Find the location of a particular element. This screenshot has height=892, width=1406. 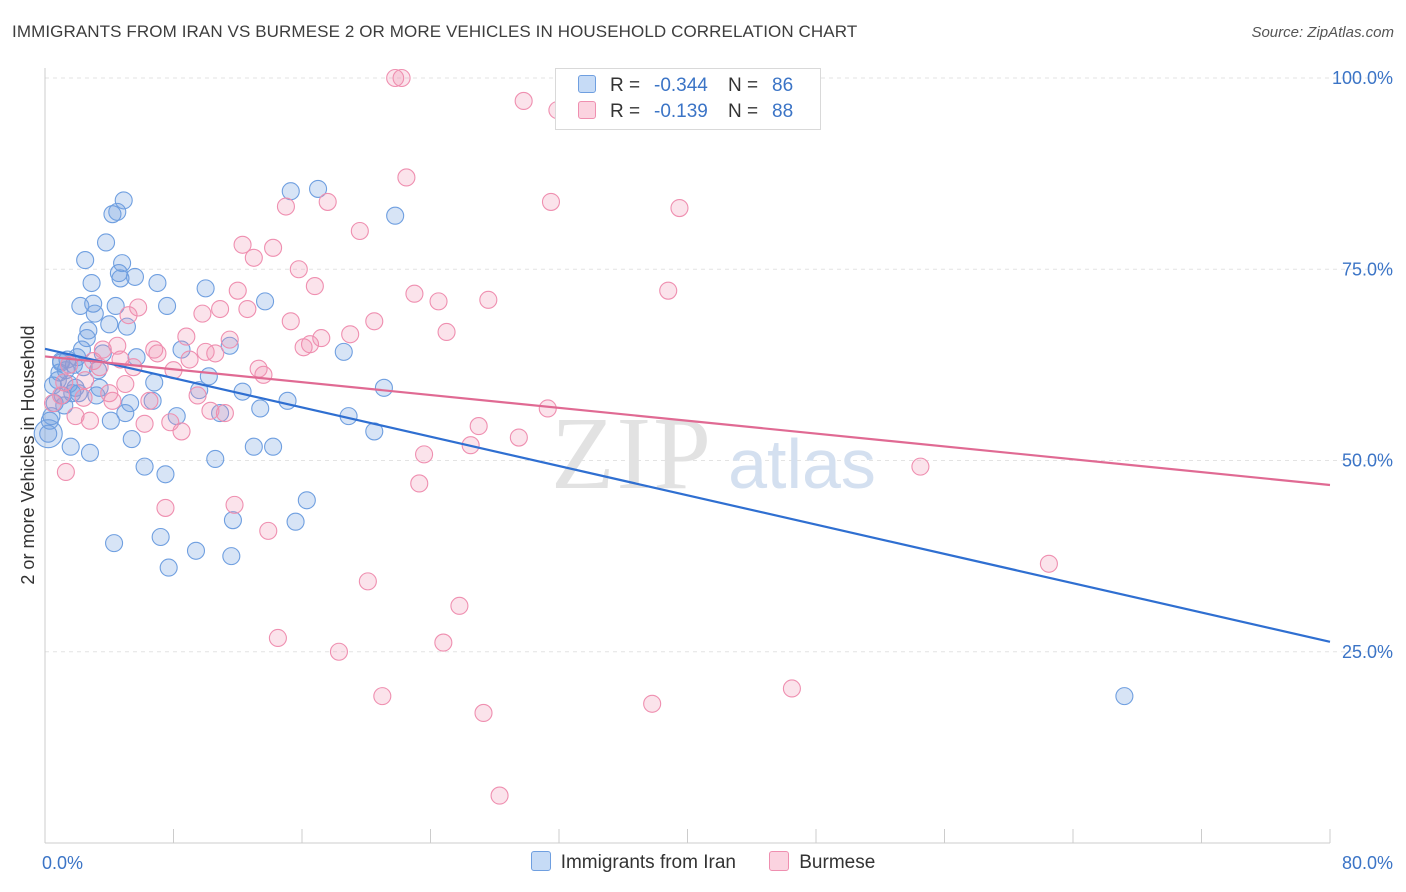

legend-item-burmese: Burmese is located at coordinates (822, 862).